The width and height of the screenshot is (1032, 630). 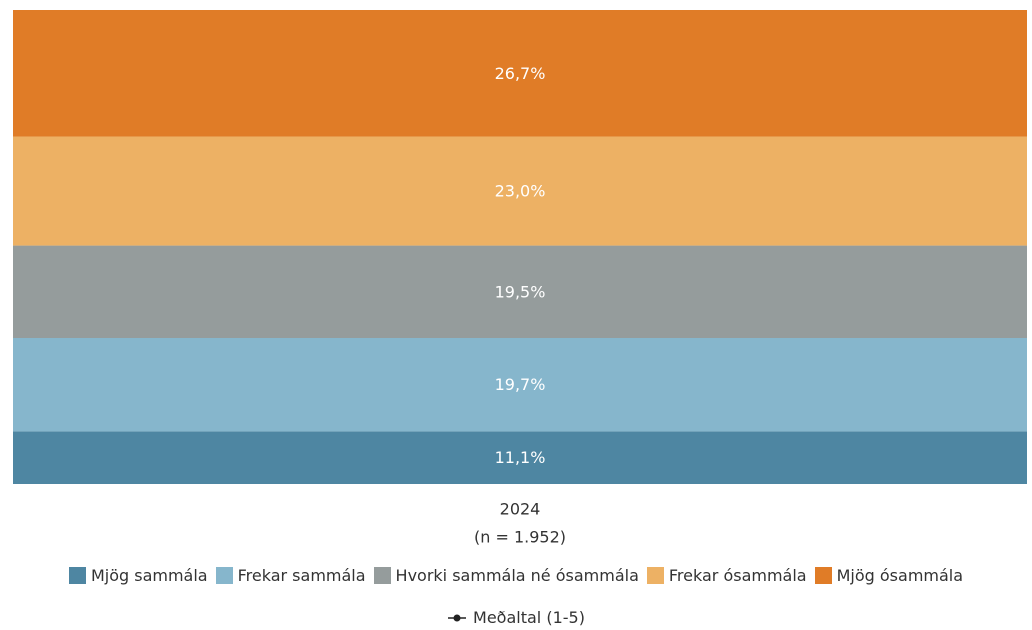 I want to click on x-tick-note: (n = 1.952), so click(x=520, y=537).